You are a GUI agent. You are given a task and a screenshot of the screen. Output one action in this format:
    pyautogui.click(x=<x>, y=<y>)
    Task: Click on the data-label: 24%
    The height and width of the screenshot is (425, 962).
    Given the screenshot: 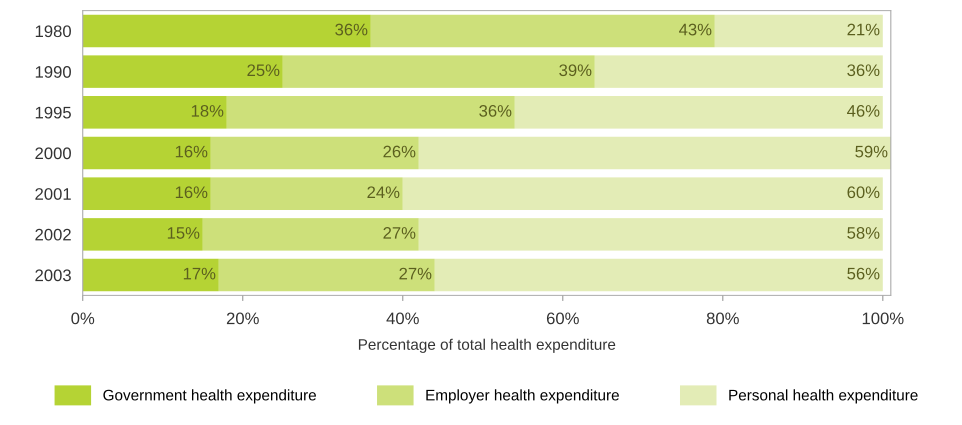 What is the action you would take?
    pyautogui.click(x=383, y=192)
    